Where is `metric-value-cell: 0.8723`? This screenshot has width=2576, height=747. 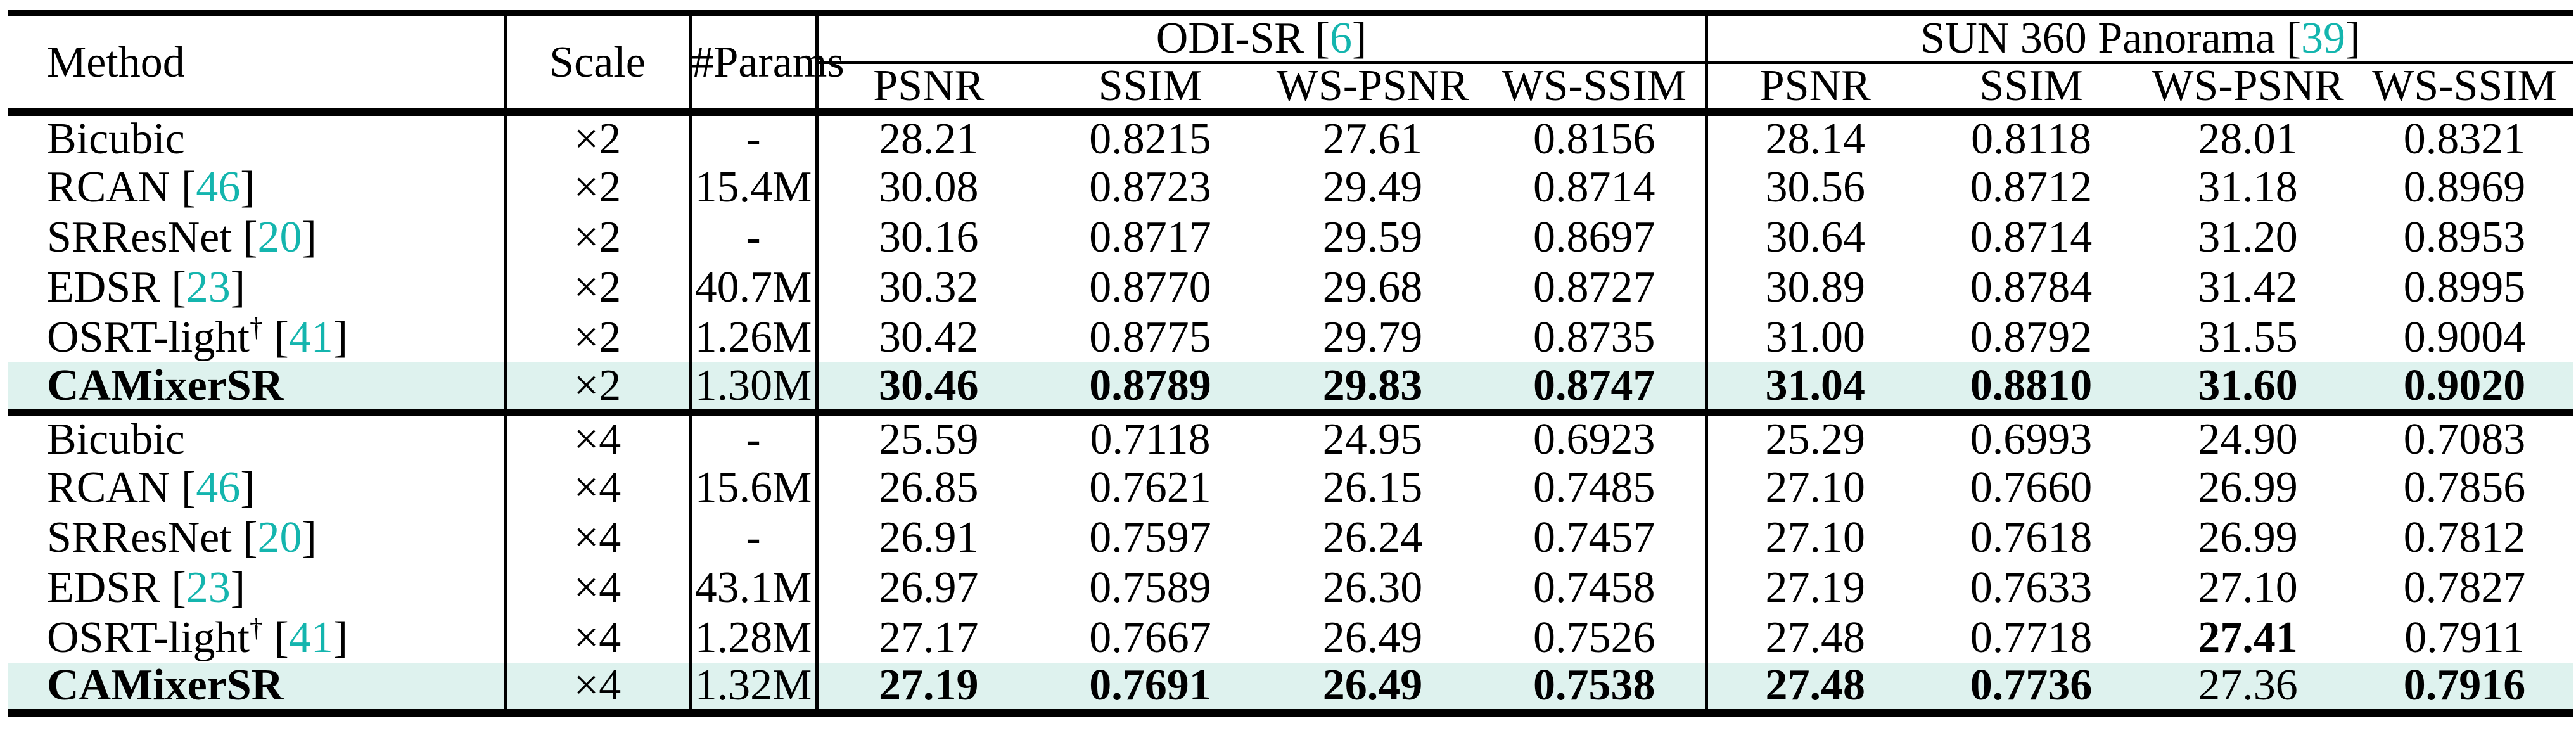 metric-value-cell: 0.8723 is located at coordinates (1150, 187).